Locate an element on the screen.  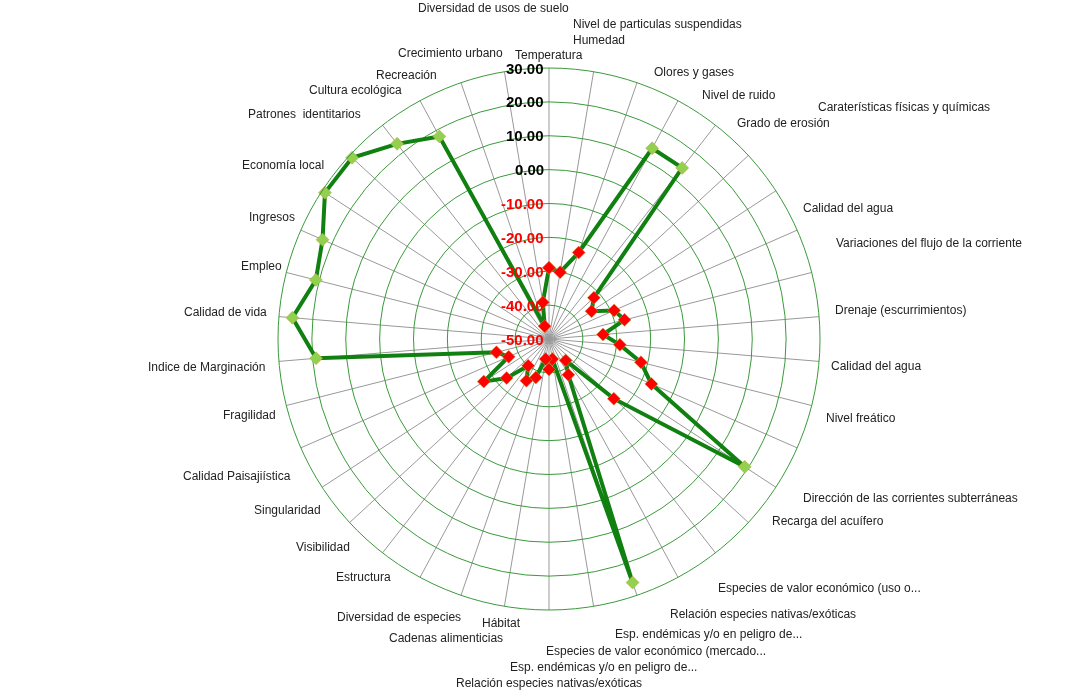
spoke-label: Ingresos is located at coordinates (272, 217).